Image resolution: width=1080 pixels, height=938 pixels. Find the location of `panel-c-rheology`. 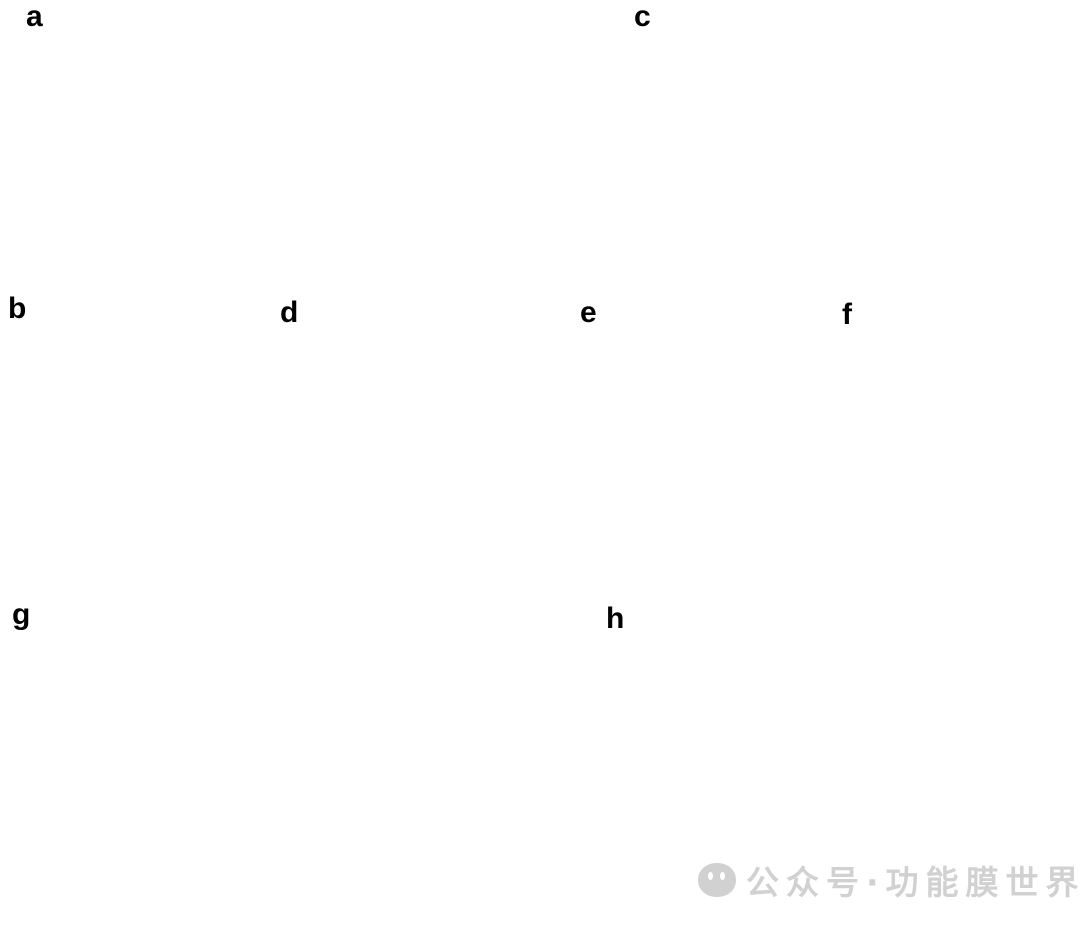

panel-c-rheology is located at coordinates (862, 146).